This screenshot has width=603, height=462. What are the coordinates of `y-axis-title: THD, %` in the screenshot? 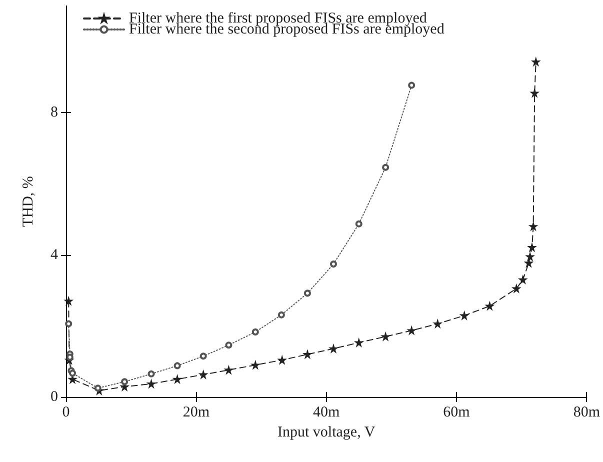 It's located at (28, 201).